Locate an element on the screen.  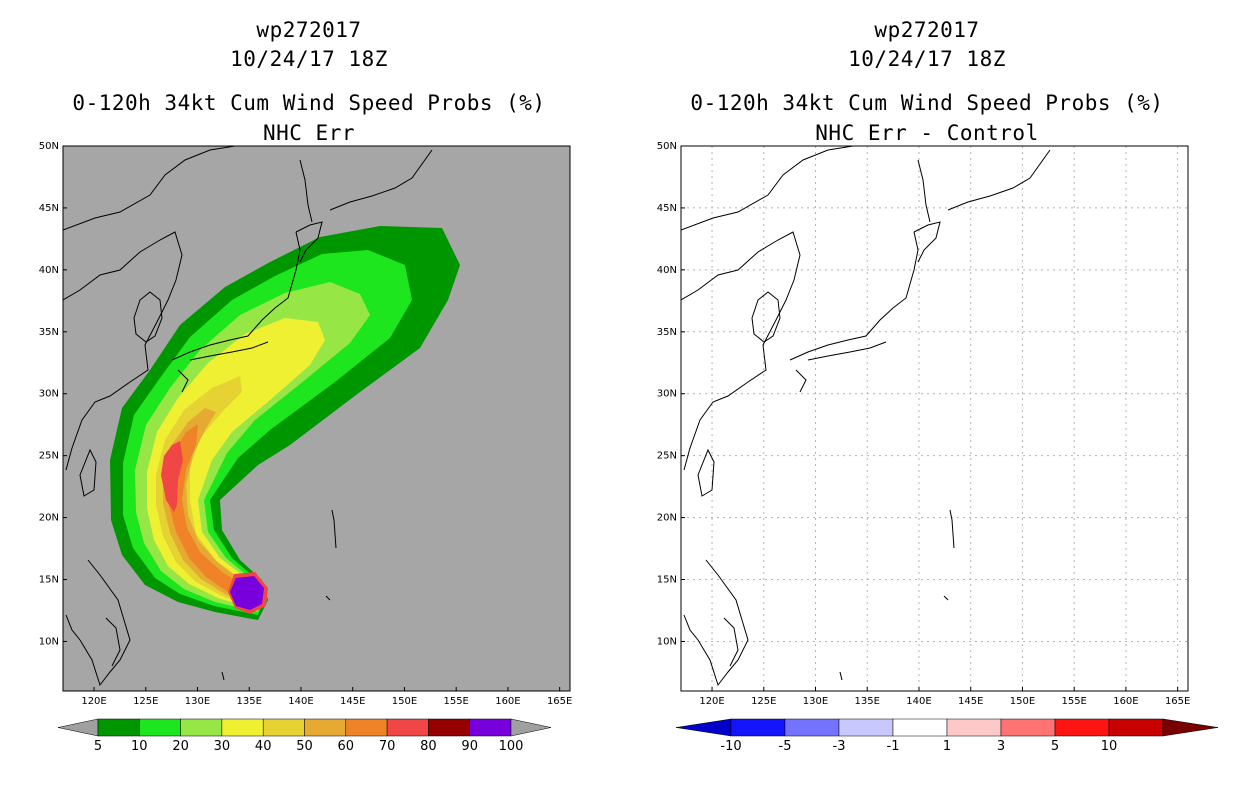
left-lat-label: 15N is located at coordinates (49, 580).